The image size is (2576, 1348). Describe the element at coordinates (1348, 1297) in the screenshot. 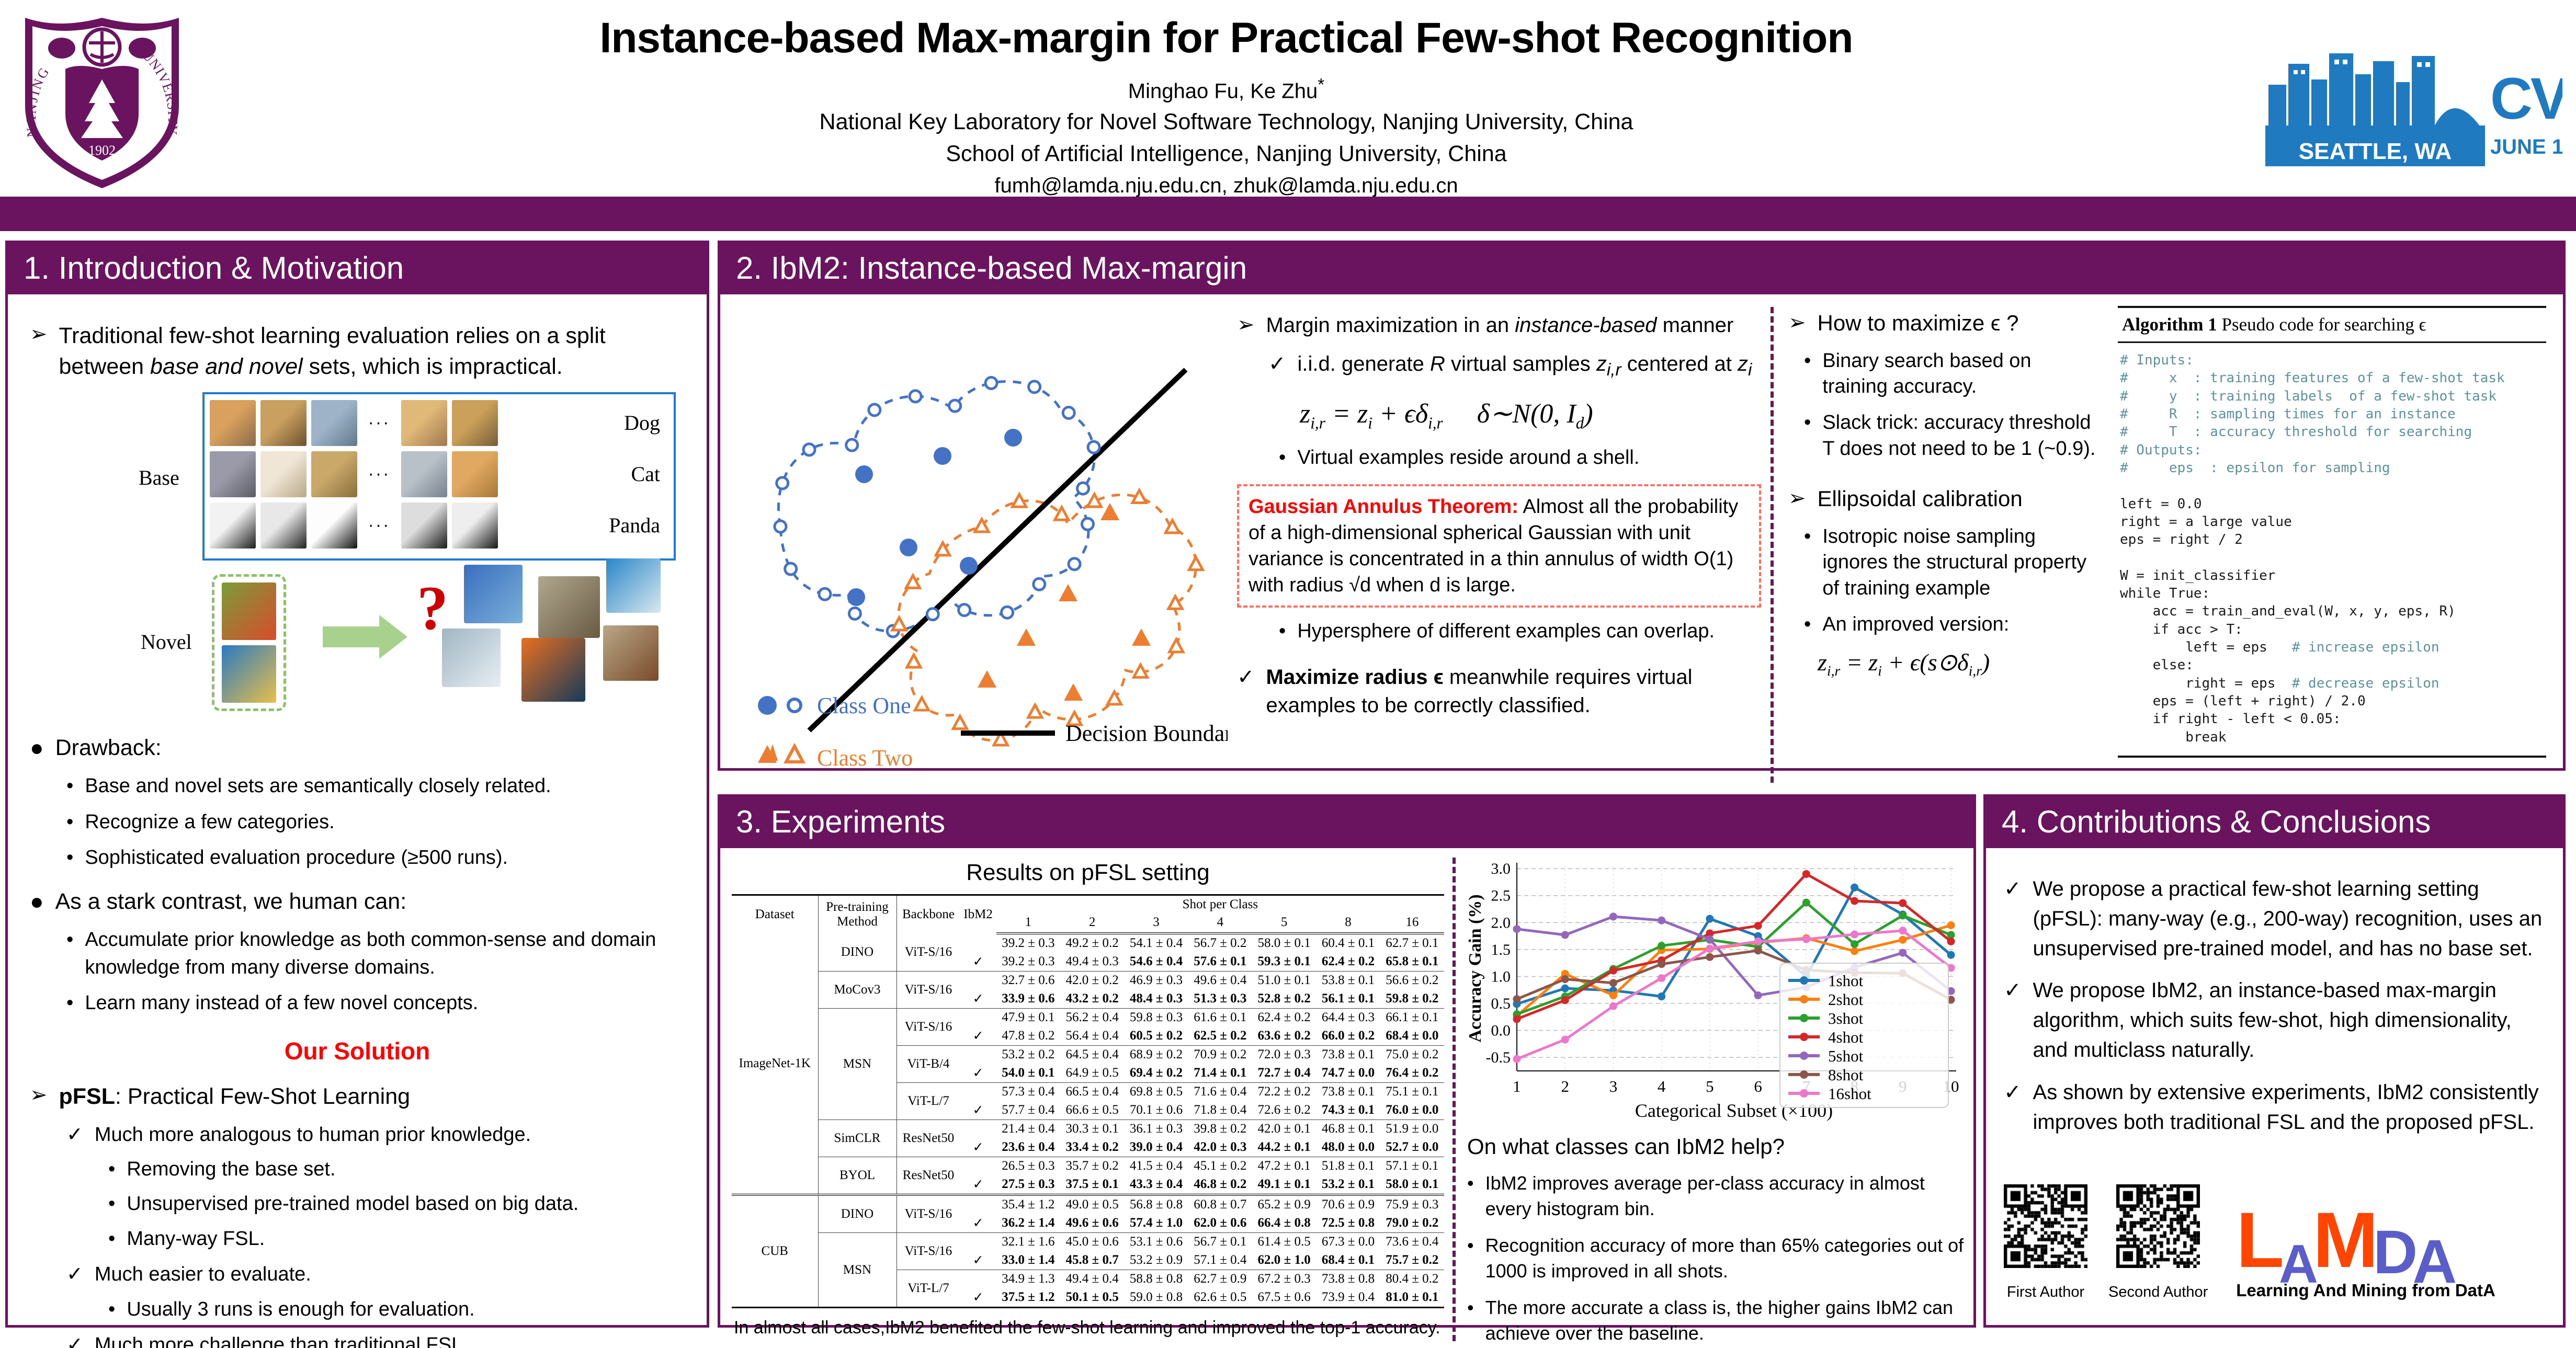

I see `table-cell: 73.9 ± 0.4` at that location.